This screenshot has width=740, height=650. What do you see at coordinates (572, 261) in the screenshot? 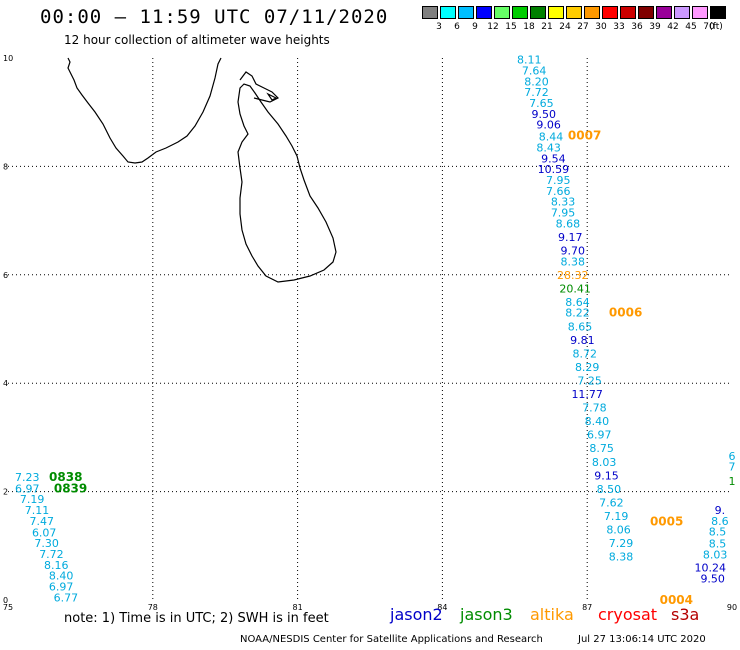
I see `wave-height-value: 8.38` at bounding box center [572, 261].